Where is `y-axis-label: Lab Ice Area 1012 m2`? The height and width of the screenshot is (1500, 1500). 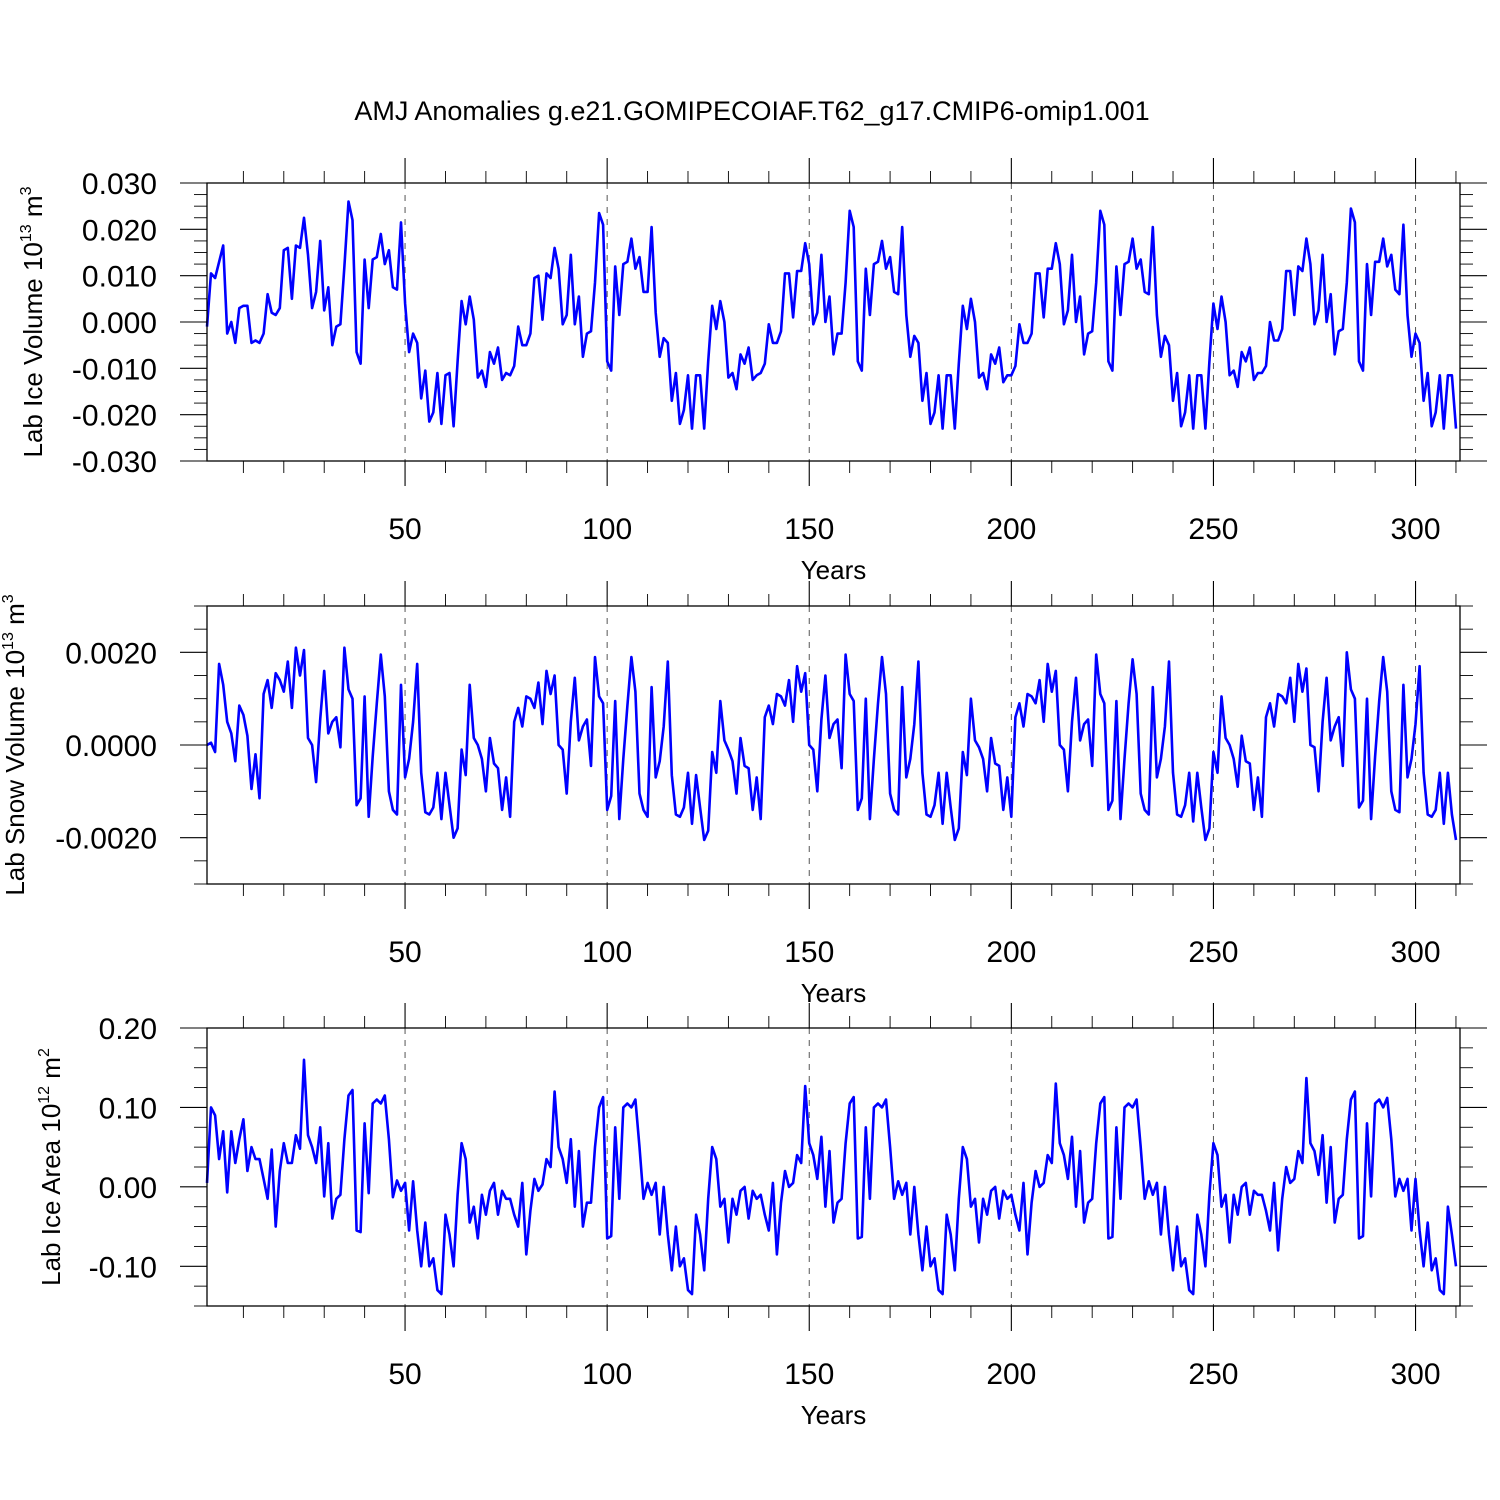 y-axis-label: Lab Ice Area 1012 m2 is located at coordinates (51, 1167).